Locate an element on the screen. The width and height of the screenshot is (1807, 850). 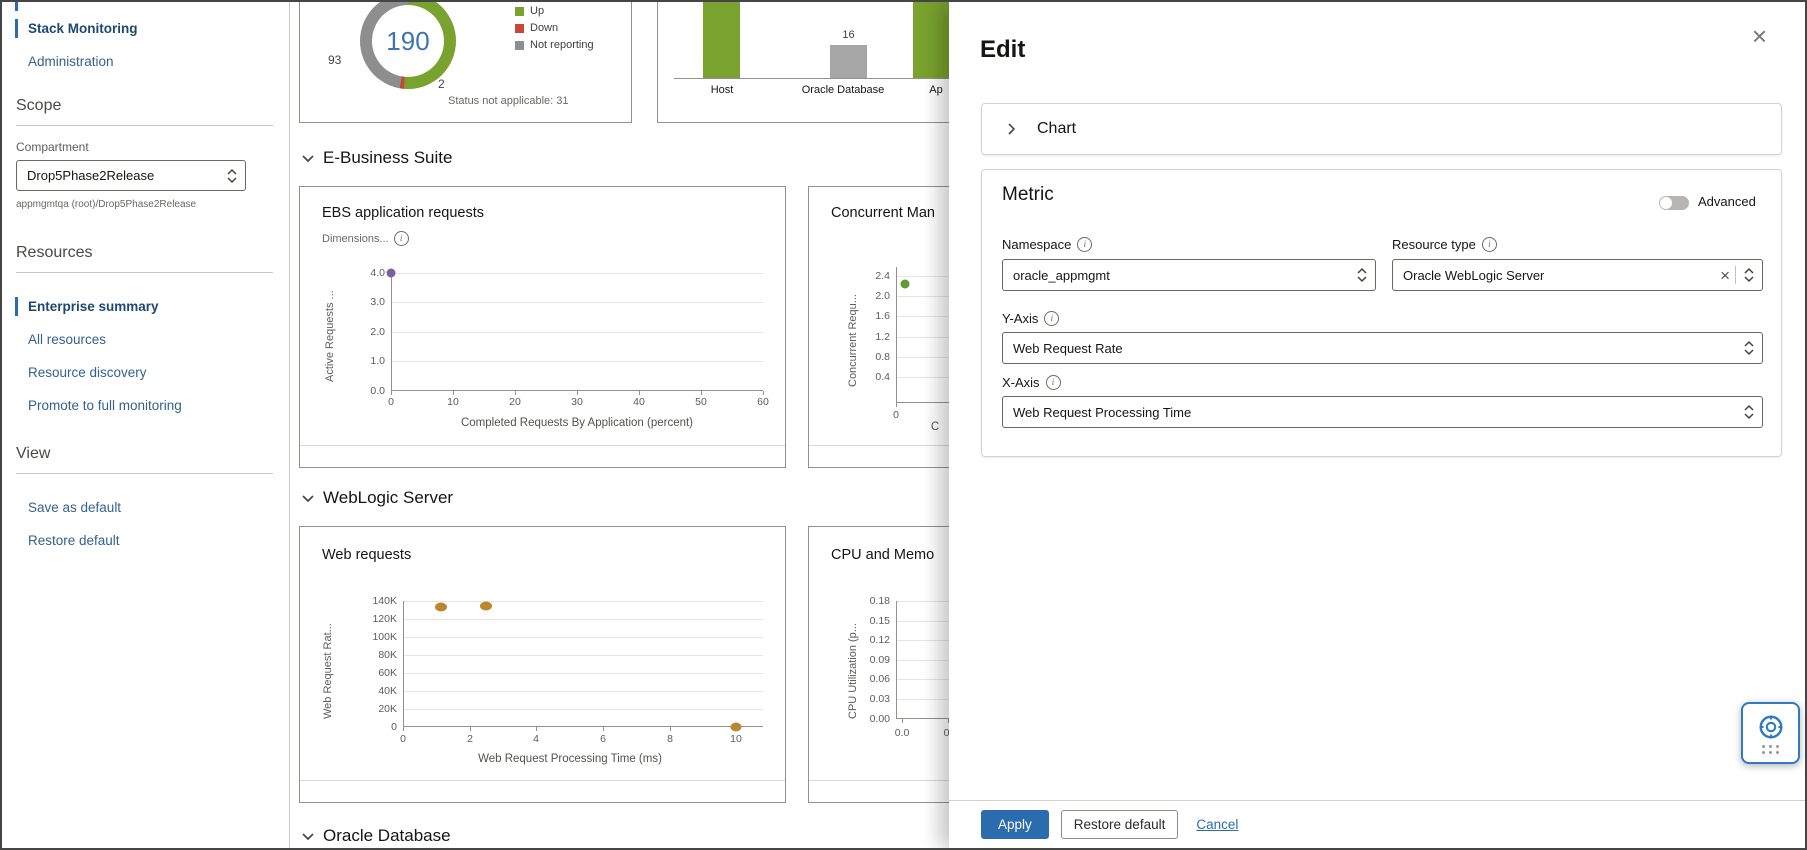
sidebar-item-stack-monitoring: Stack Monitoring is located at coordinates (145, 28).